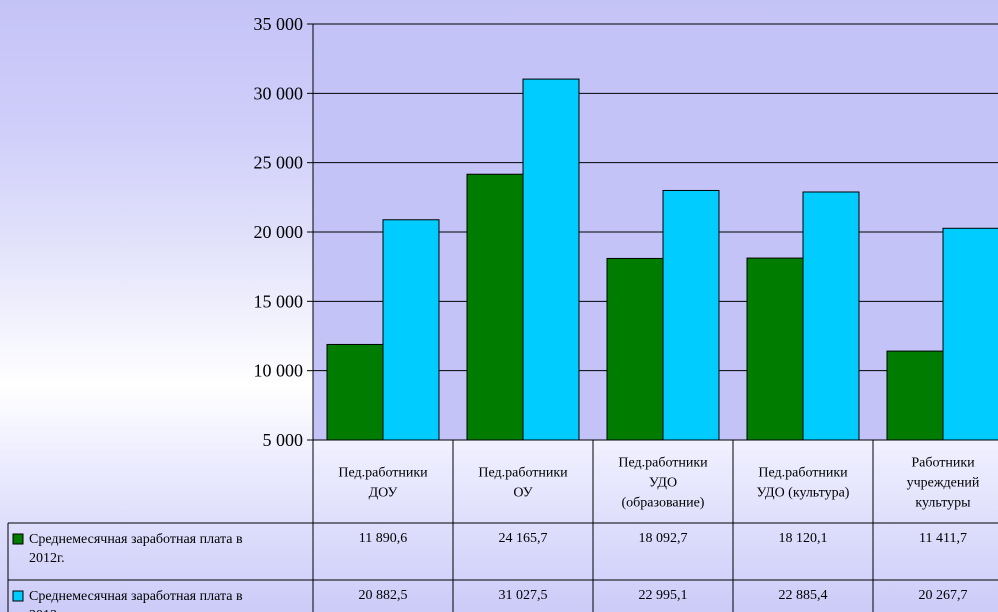  What do you see at coordinates (383, 493) in the screenshot?
I see `category-label: ДОУ` at bounding box center [383, 493].